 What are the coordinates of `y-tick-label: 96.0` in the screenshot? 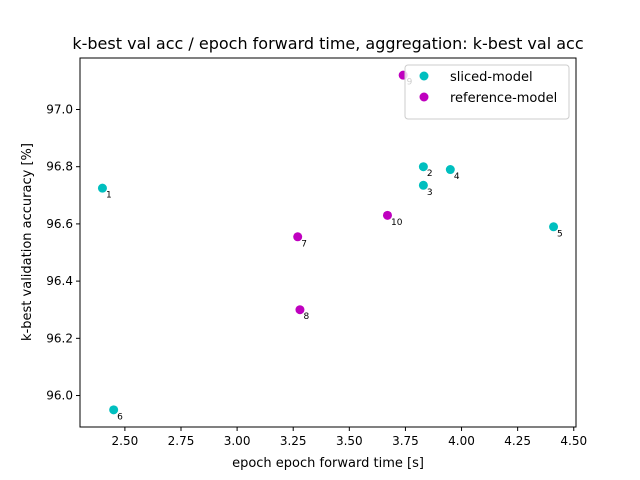 It's located at (59, 396).